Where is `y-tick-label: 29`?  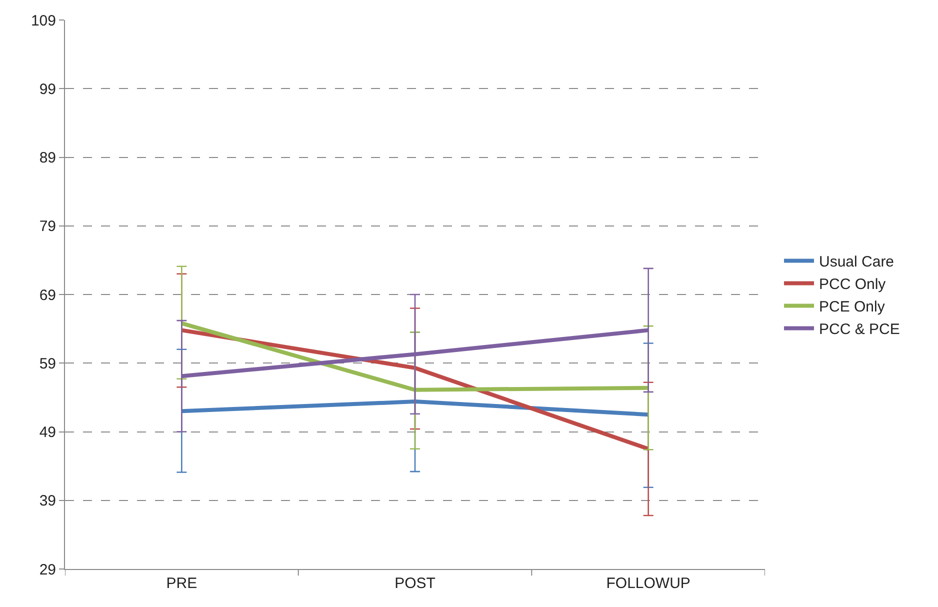 y-tick-label: 29 is located at coordinates (47, 569).